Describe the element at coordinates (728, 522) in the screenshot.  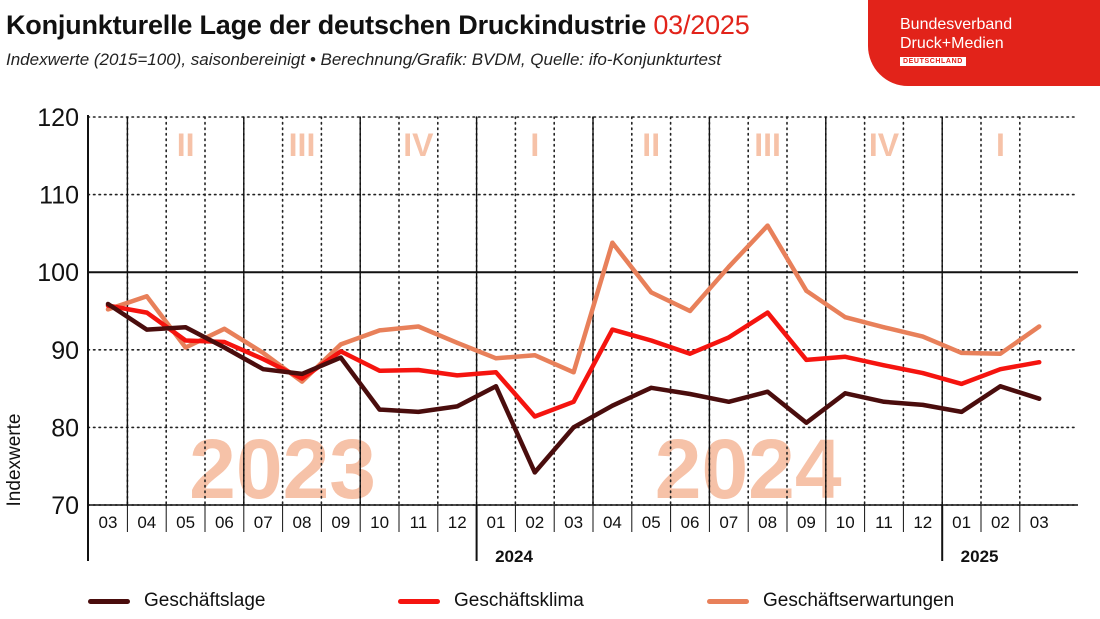
I see `x-tick-label-16: 07` at that location.